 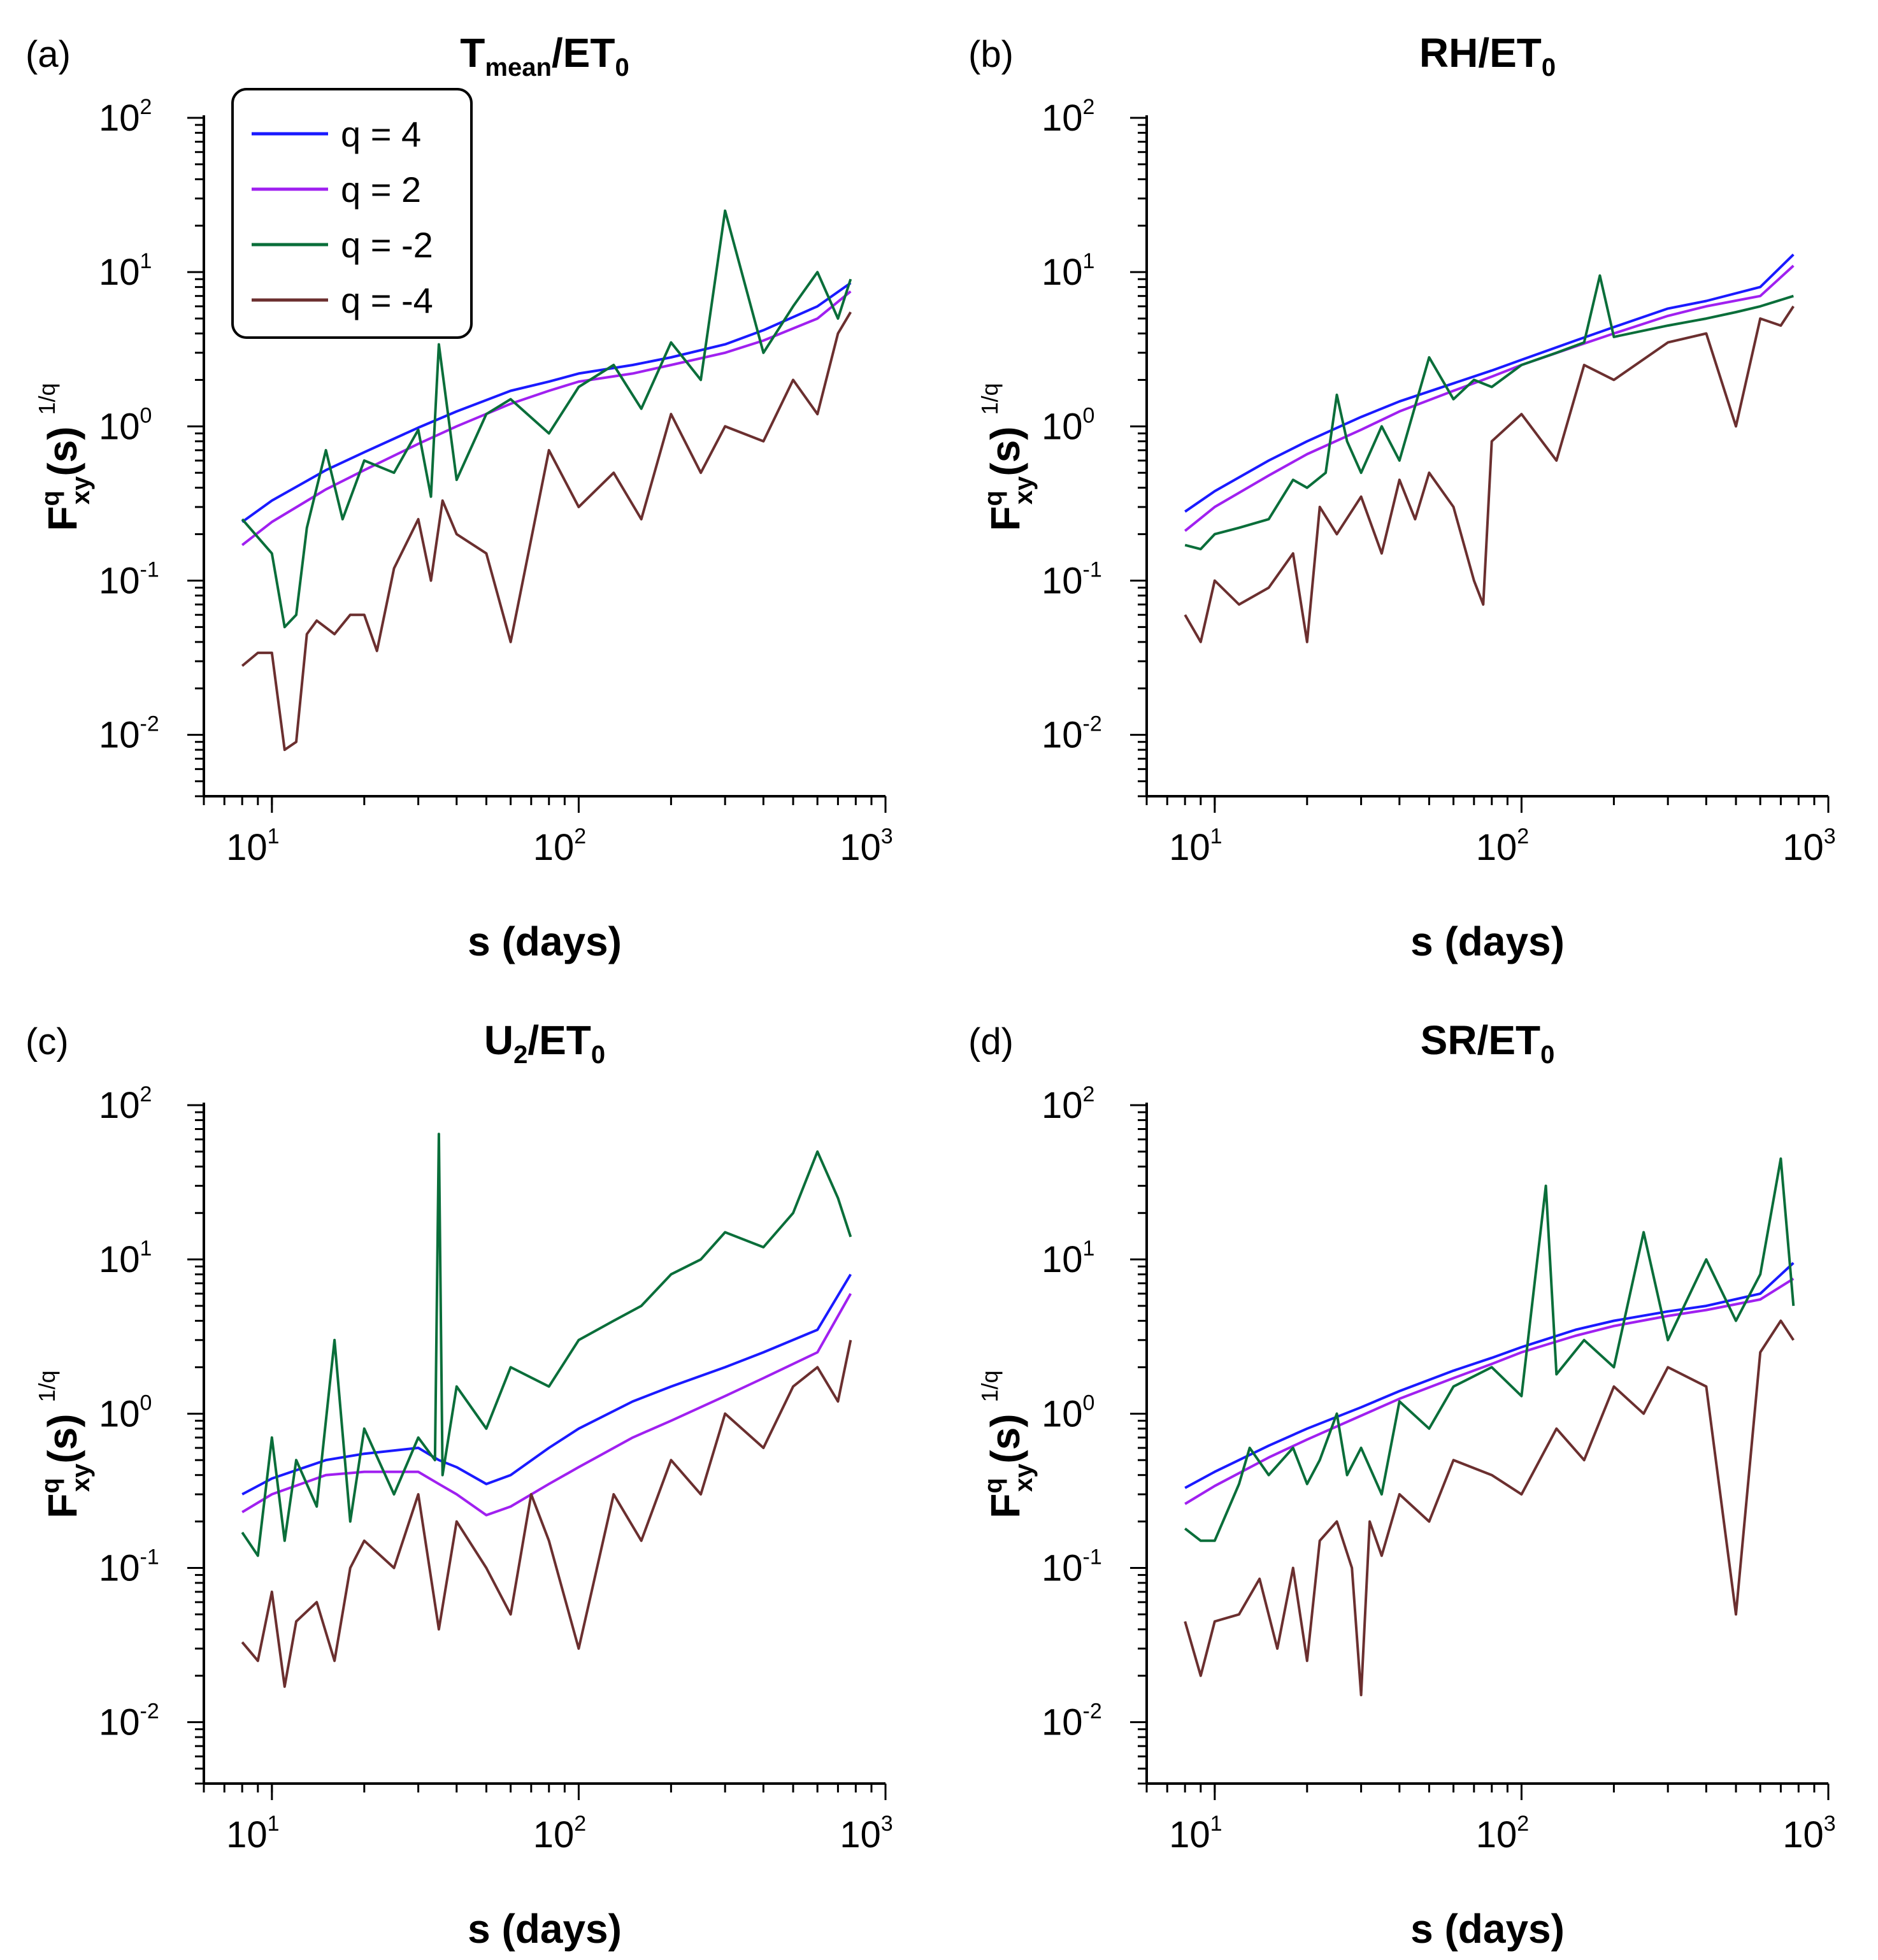 I want to click on legend-entry: q = 4, so click(x=381, y=134).